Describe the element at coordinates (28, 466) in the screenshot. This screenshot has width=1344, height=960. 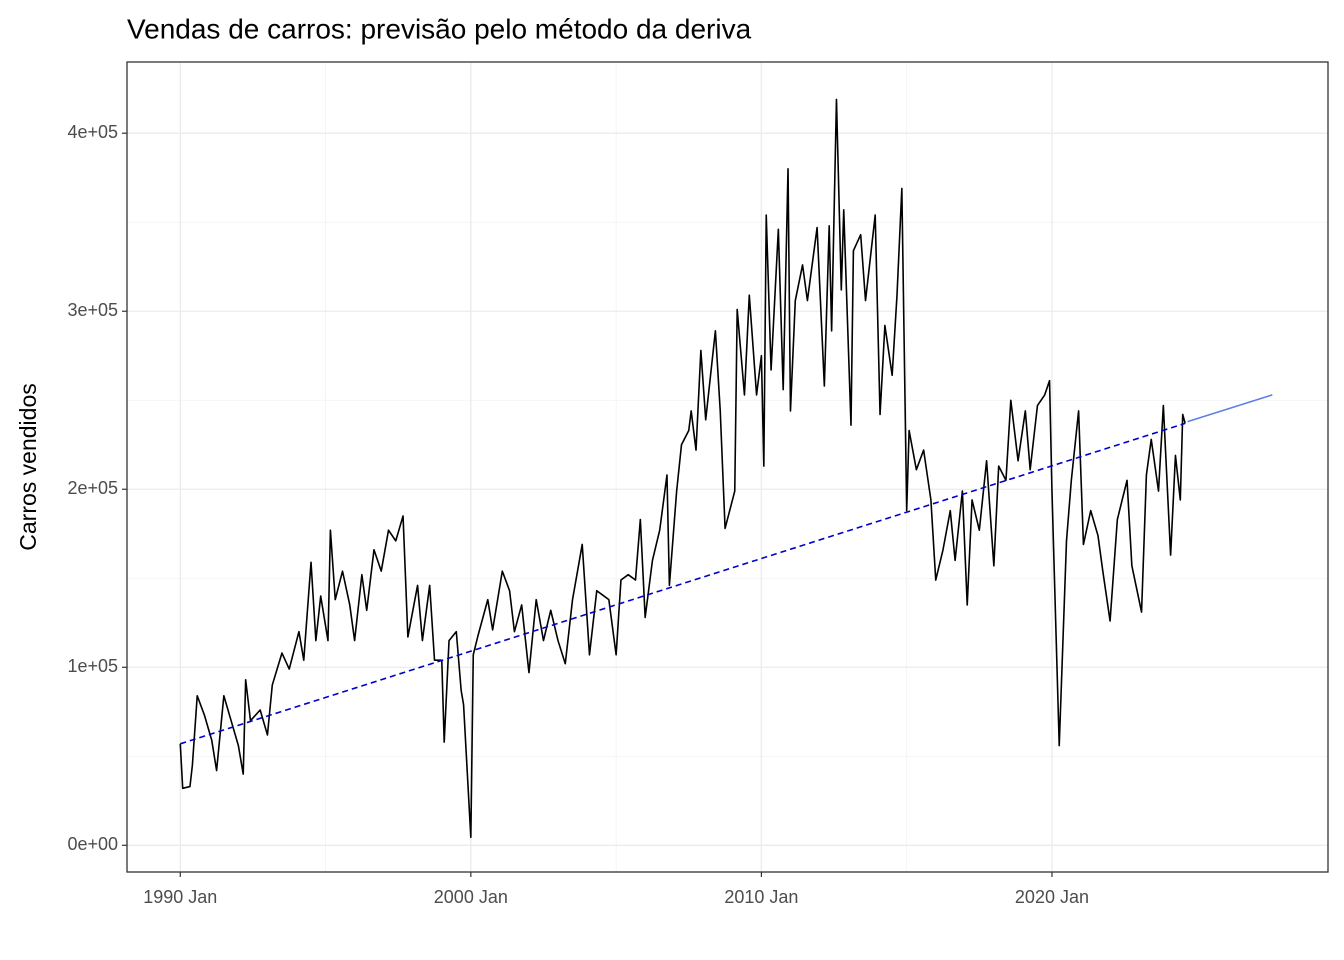
I see `y-axis-label: Carros vendidos` at that location.